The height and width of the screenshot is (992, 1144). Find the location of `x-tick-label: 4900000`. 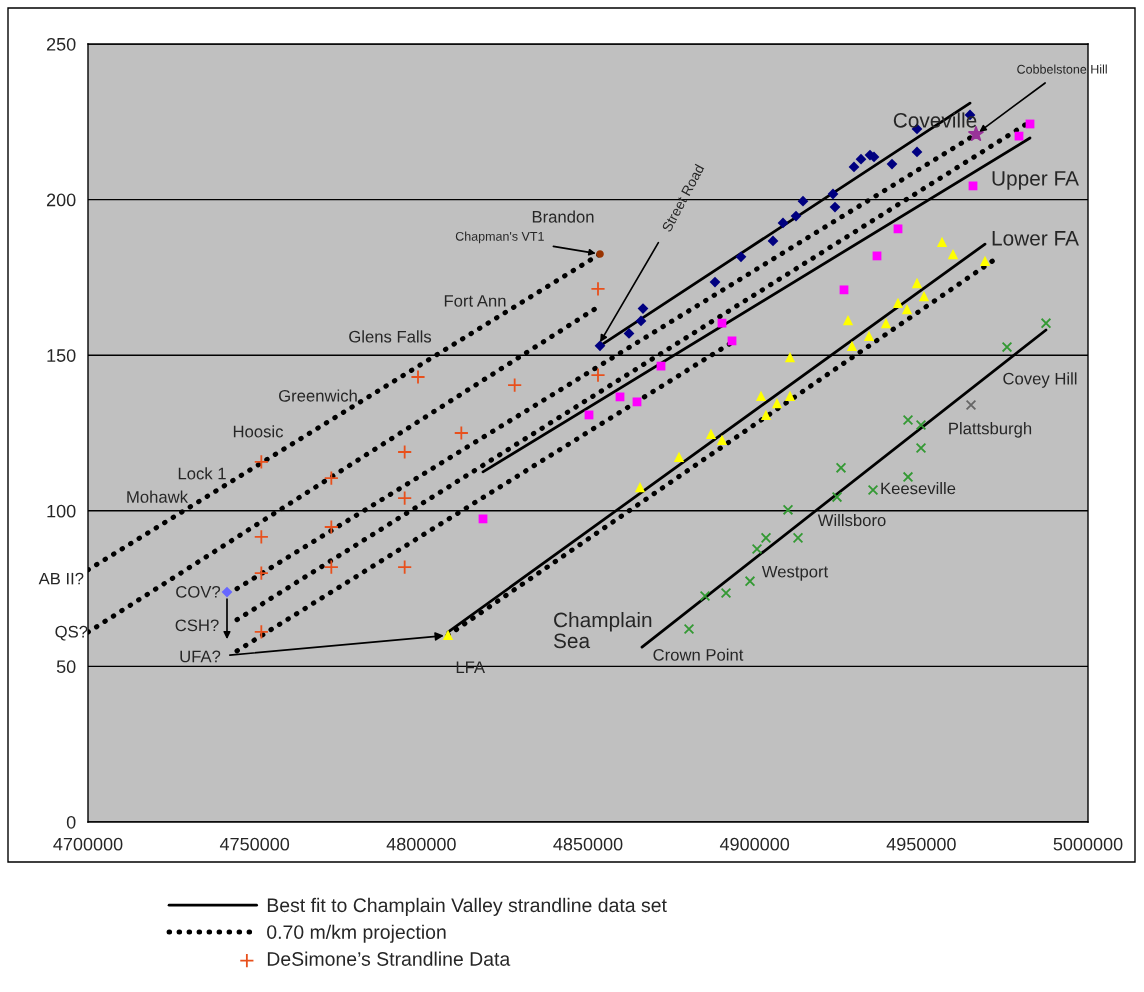

x-tick-label: 4900000 is located at coordinates (754, 844).